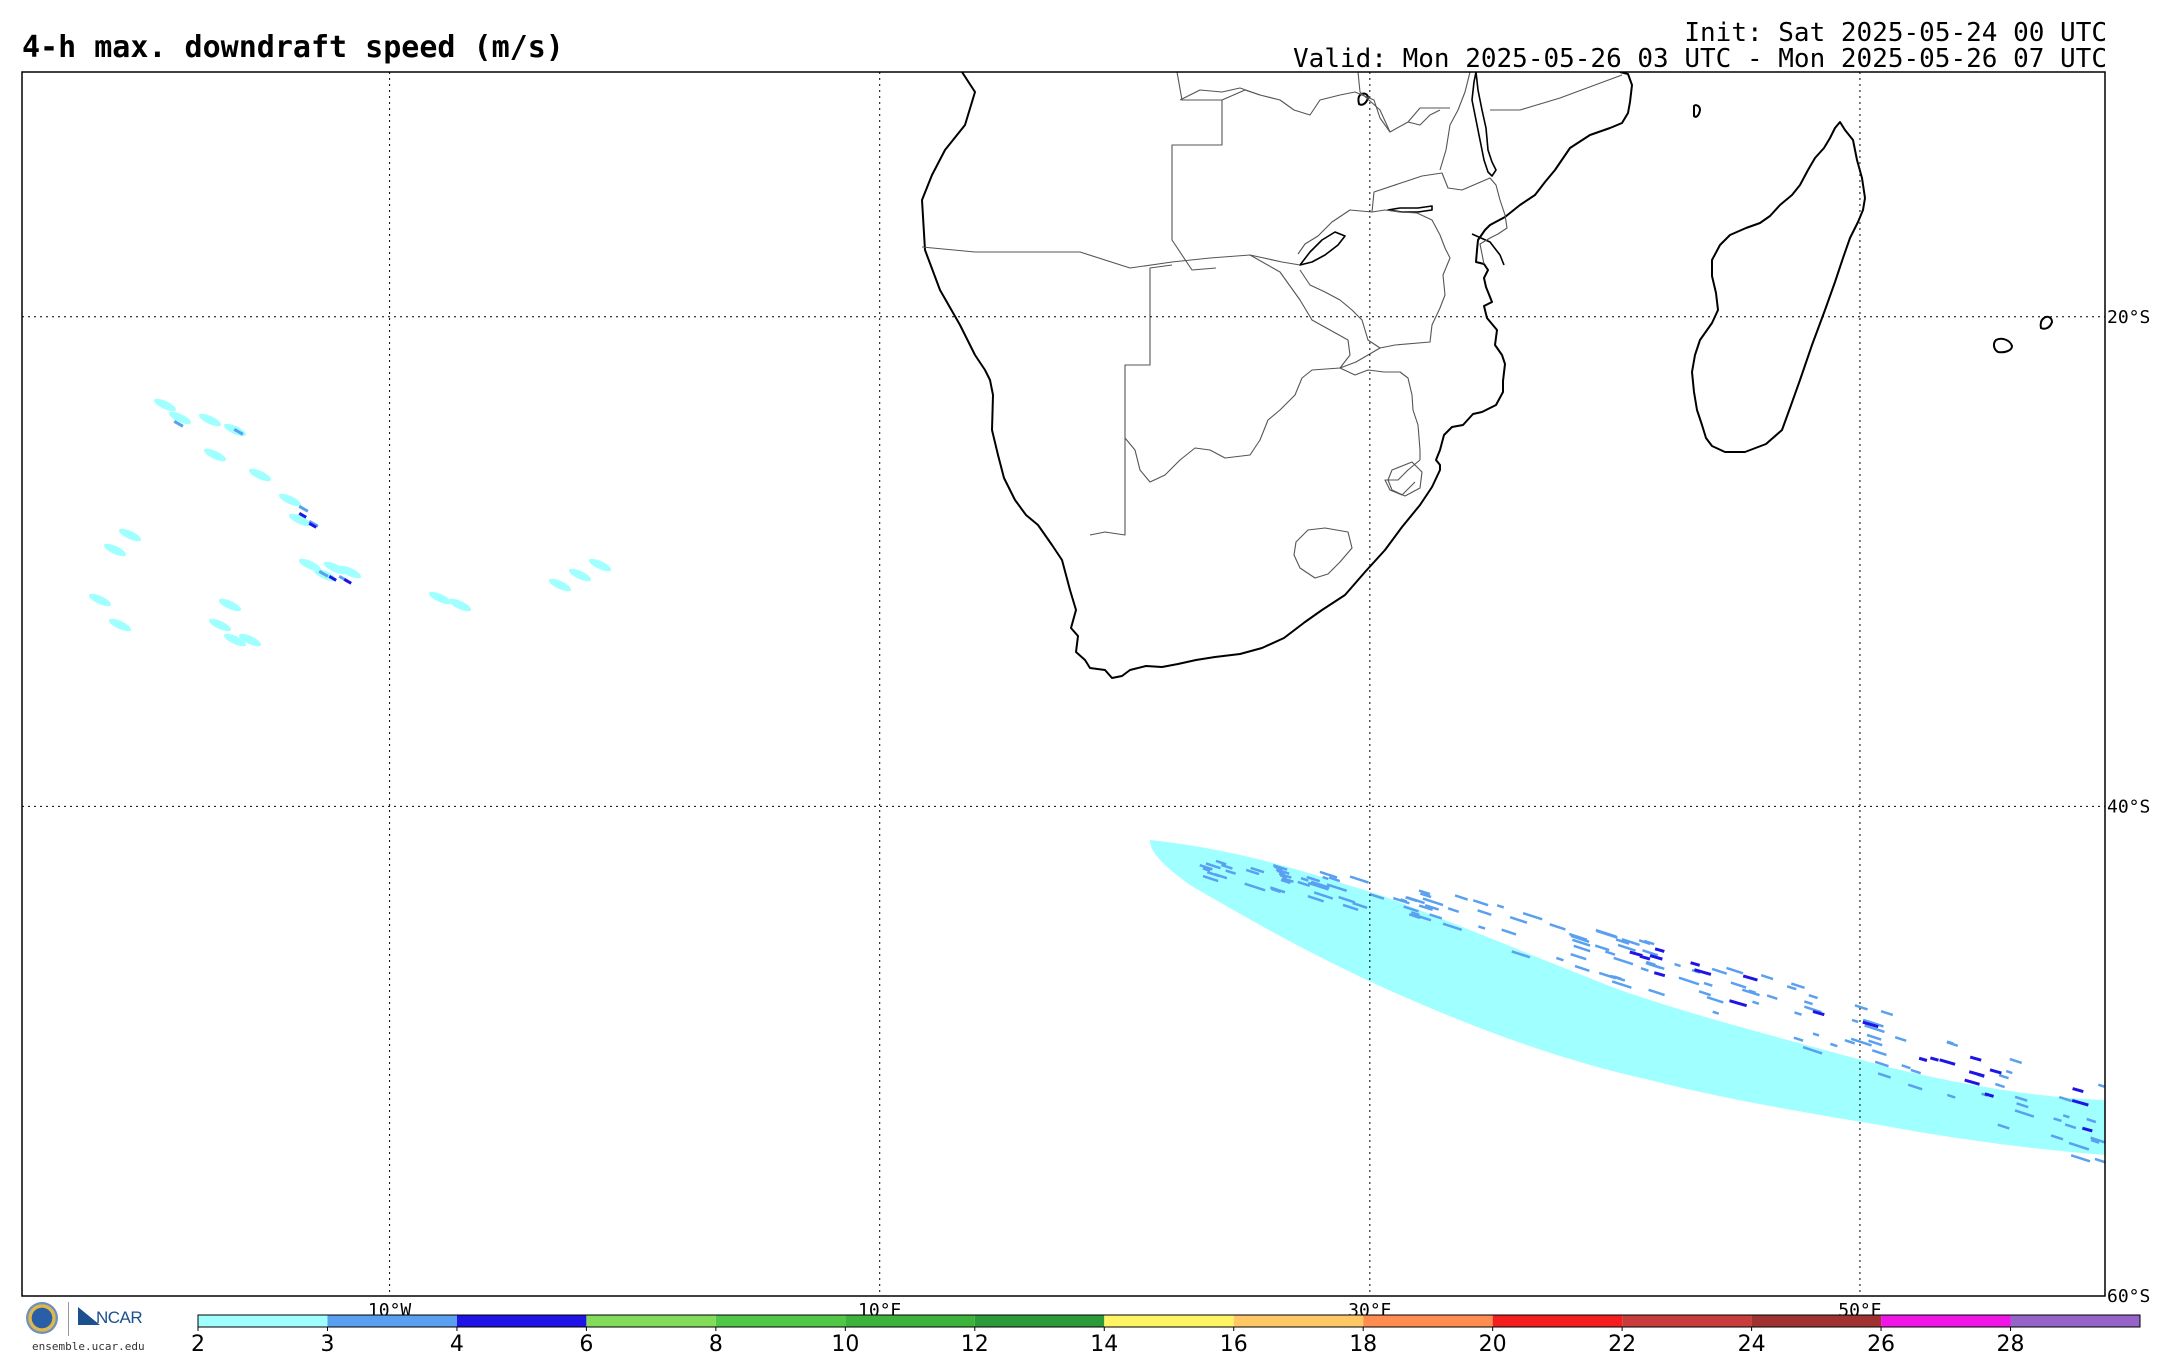 The height and width of the screenshot is (1354, 2160). I want to click on colorbar-label: 24, so click(1752, 1343).